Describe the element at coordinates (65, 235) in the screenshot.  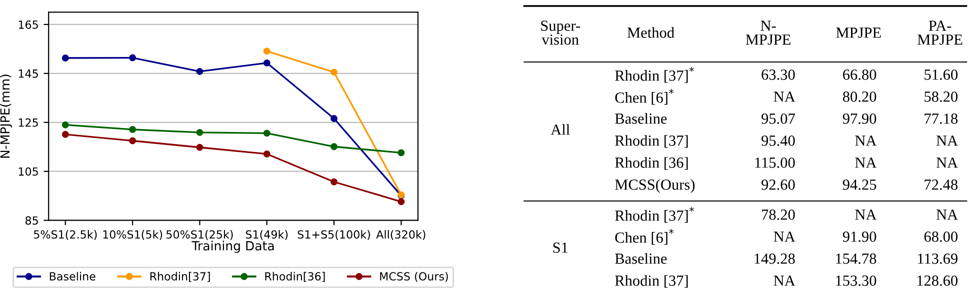
I see `x-tick-label: 5%S1(2.5k)` at that location.